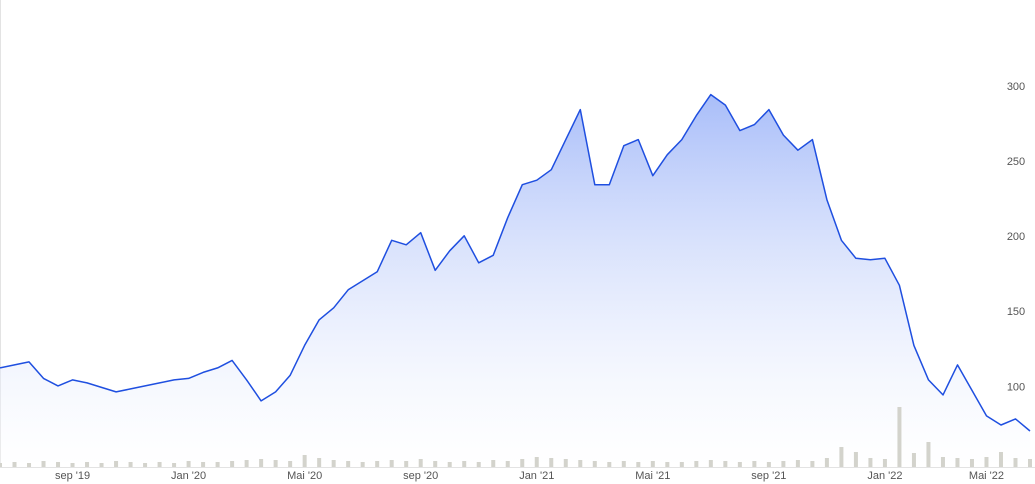 The height and width of the screenshot is (484, 1035). I want to click on y-tick-label: 300, so click(1016, 87).